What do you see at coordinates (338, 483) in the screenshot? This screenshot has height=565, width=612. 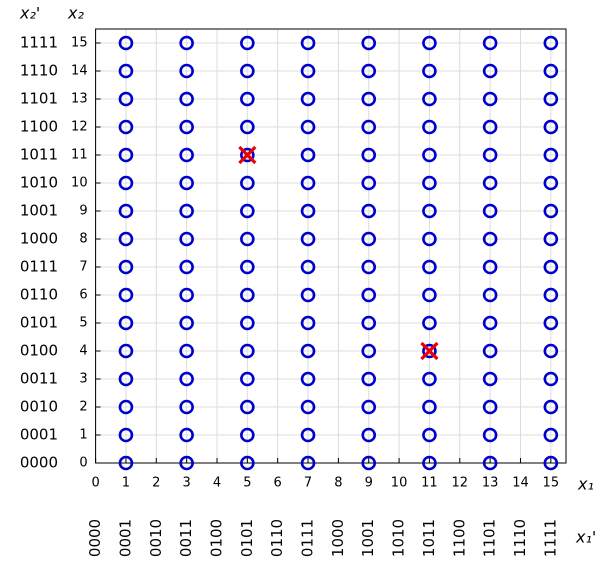 I see `x-tick-label: 8` at bounding box center [338, 483].